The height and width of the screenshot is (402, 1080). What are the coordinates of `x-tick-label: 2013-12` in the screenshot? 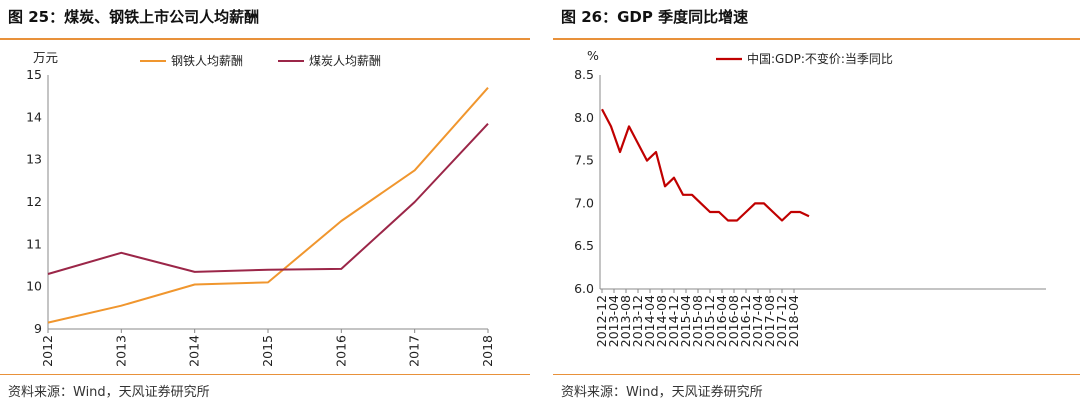 It's located at (637, 321).